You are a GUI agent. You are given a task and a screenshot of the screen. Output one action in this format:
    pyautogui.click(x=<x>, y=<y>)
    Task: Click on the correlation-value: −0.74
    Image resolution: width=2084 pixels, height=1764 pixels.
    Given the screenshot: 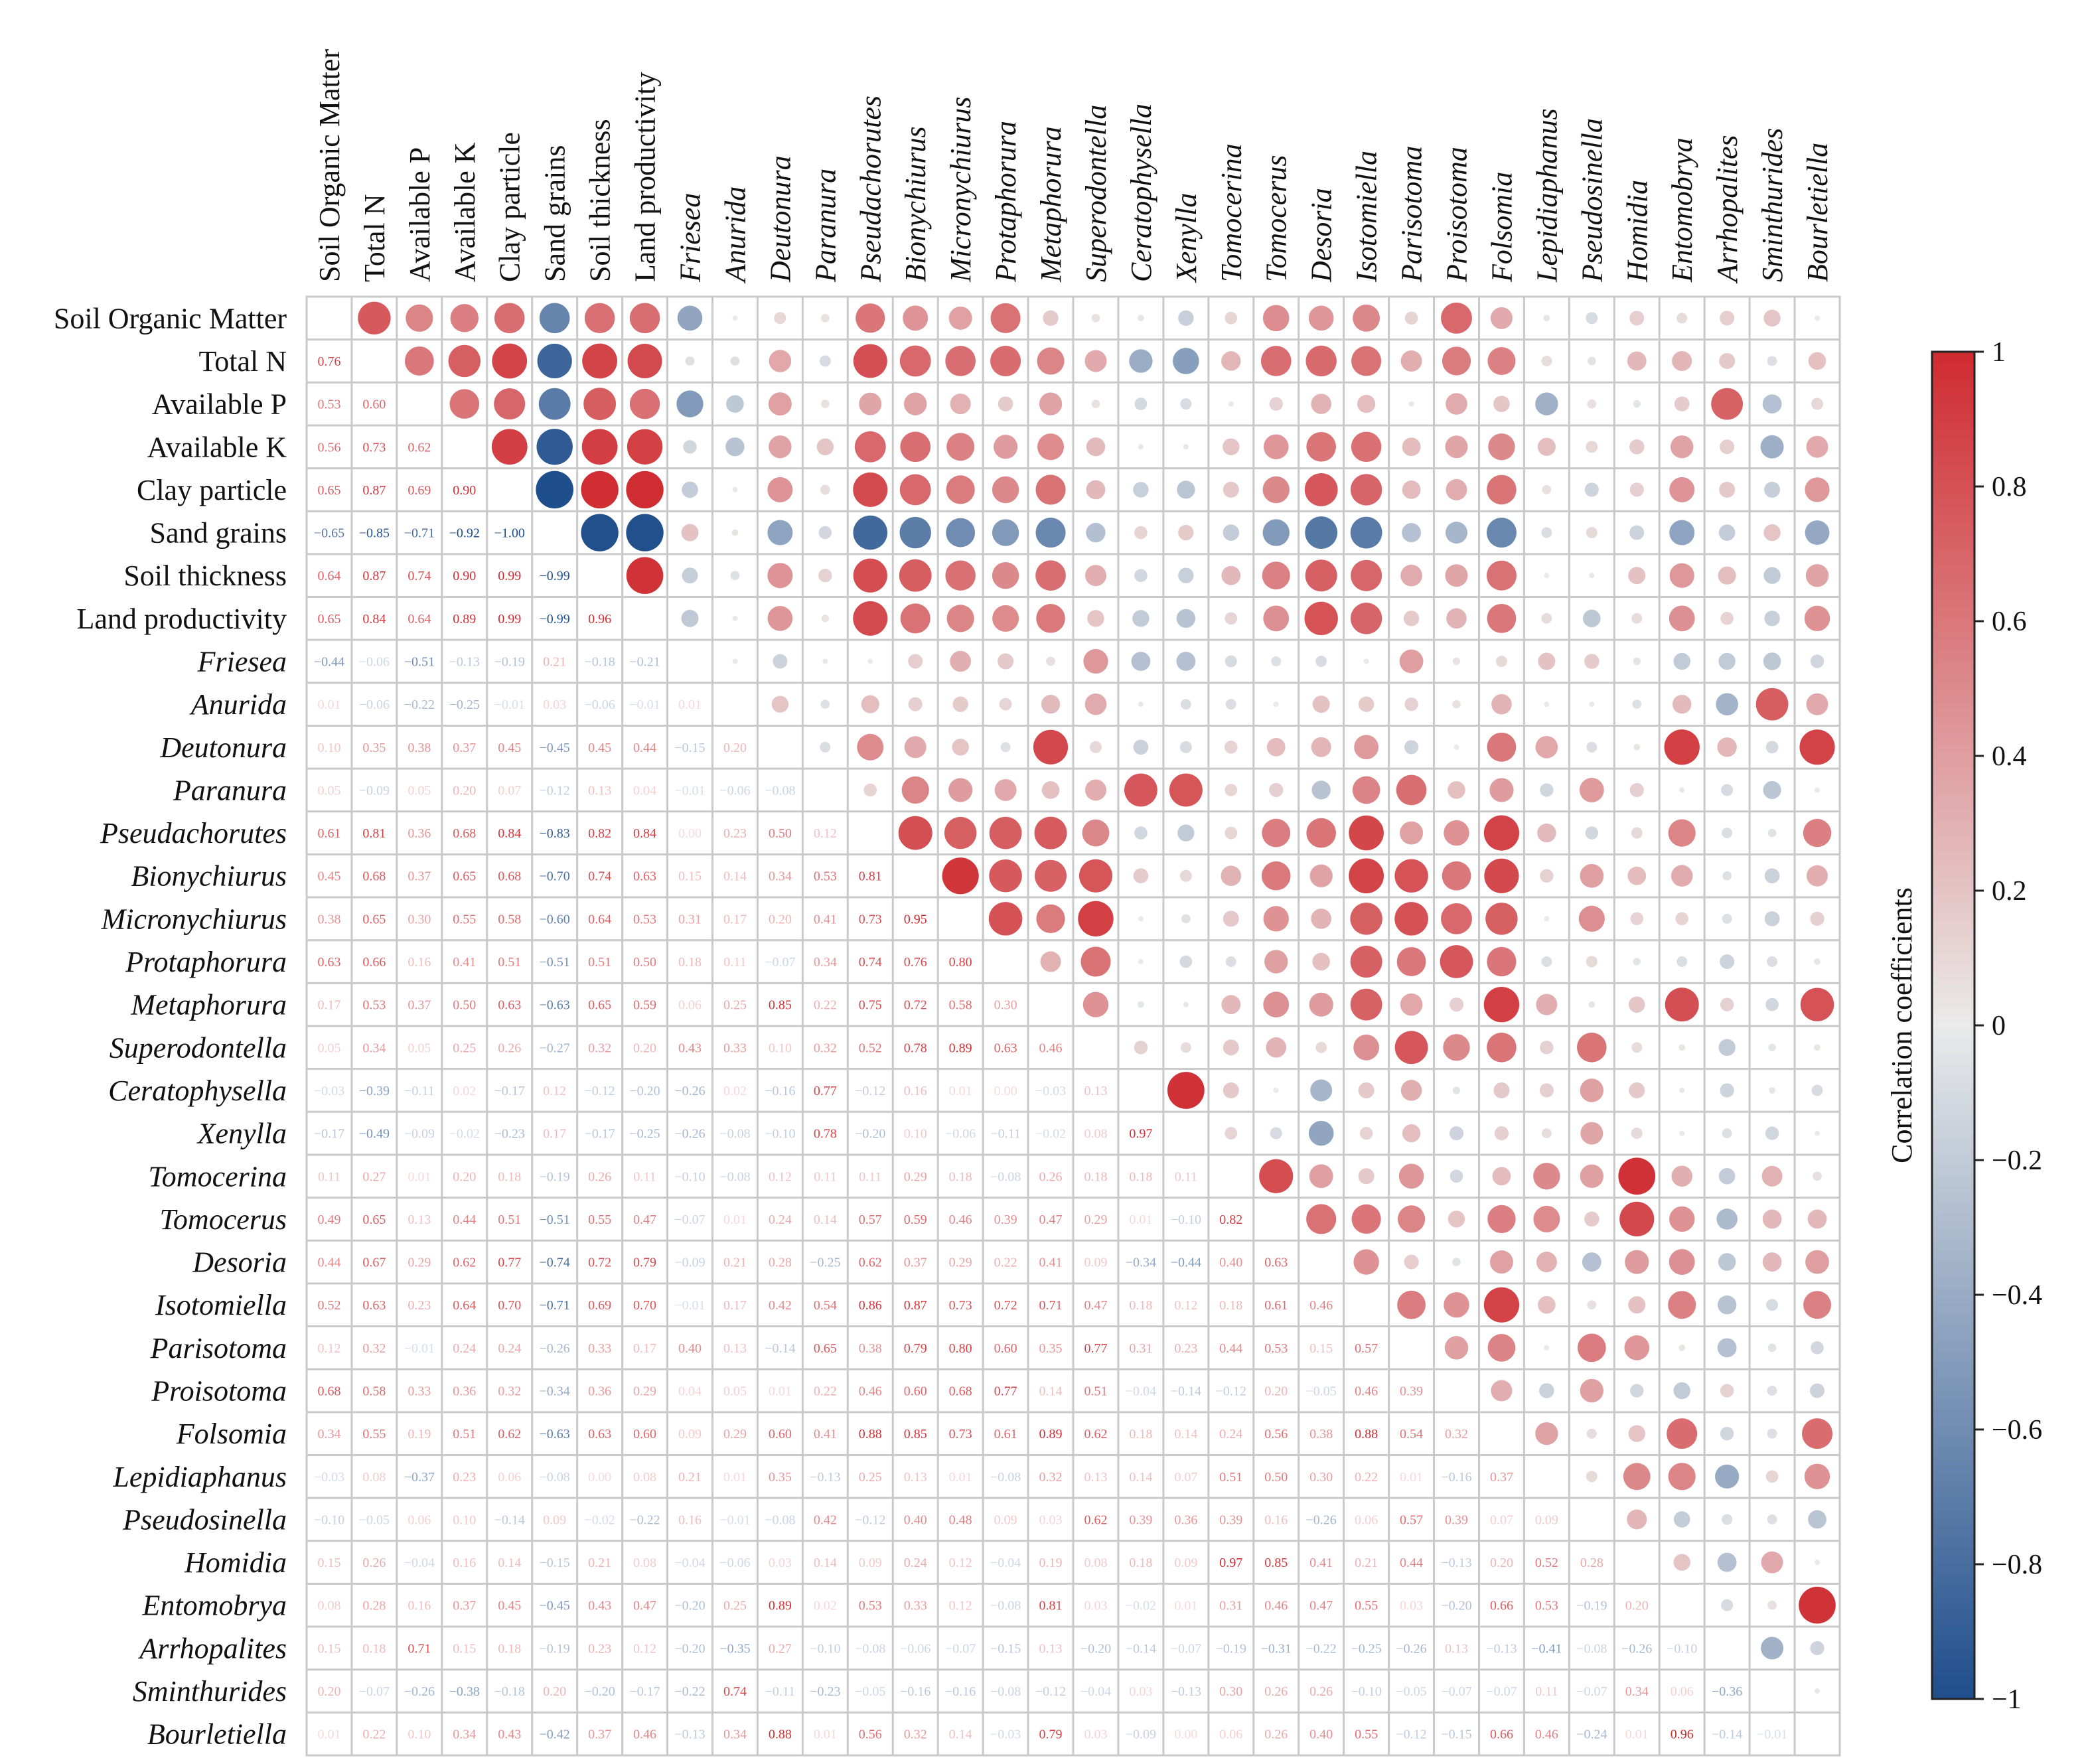 What is the action you would take?
    pyautogui.click(x=555, y=1263)
    